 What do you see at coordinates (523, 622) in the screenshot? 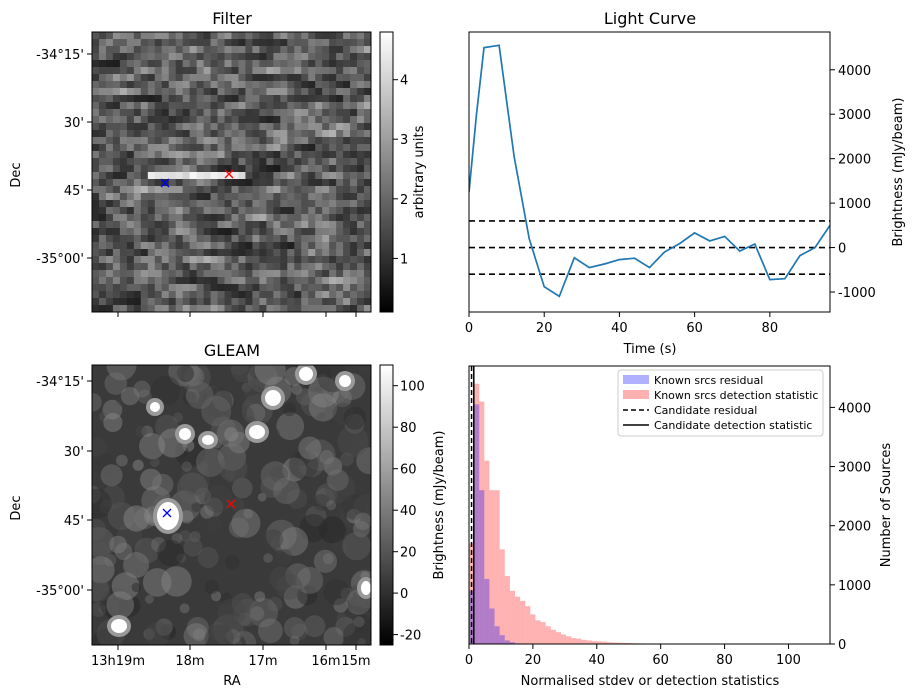
I see `detection-bar` at bounding box center [523, 622].